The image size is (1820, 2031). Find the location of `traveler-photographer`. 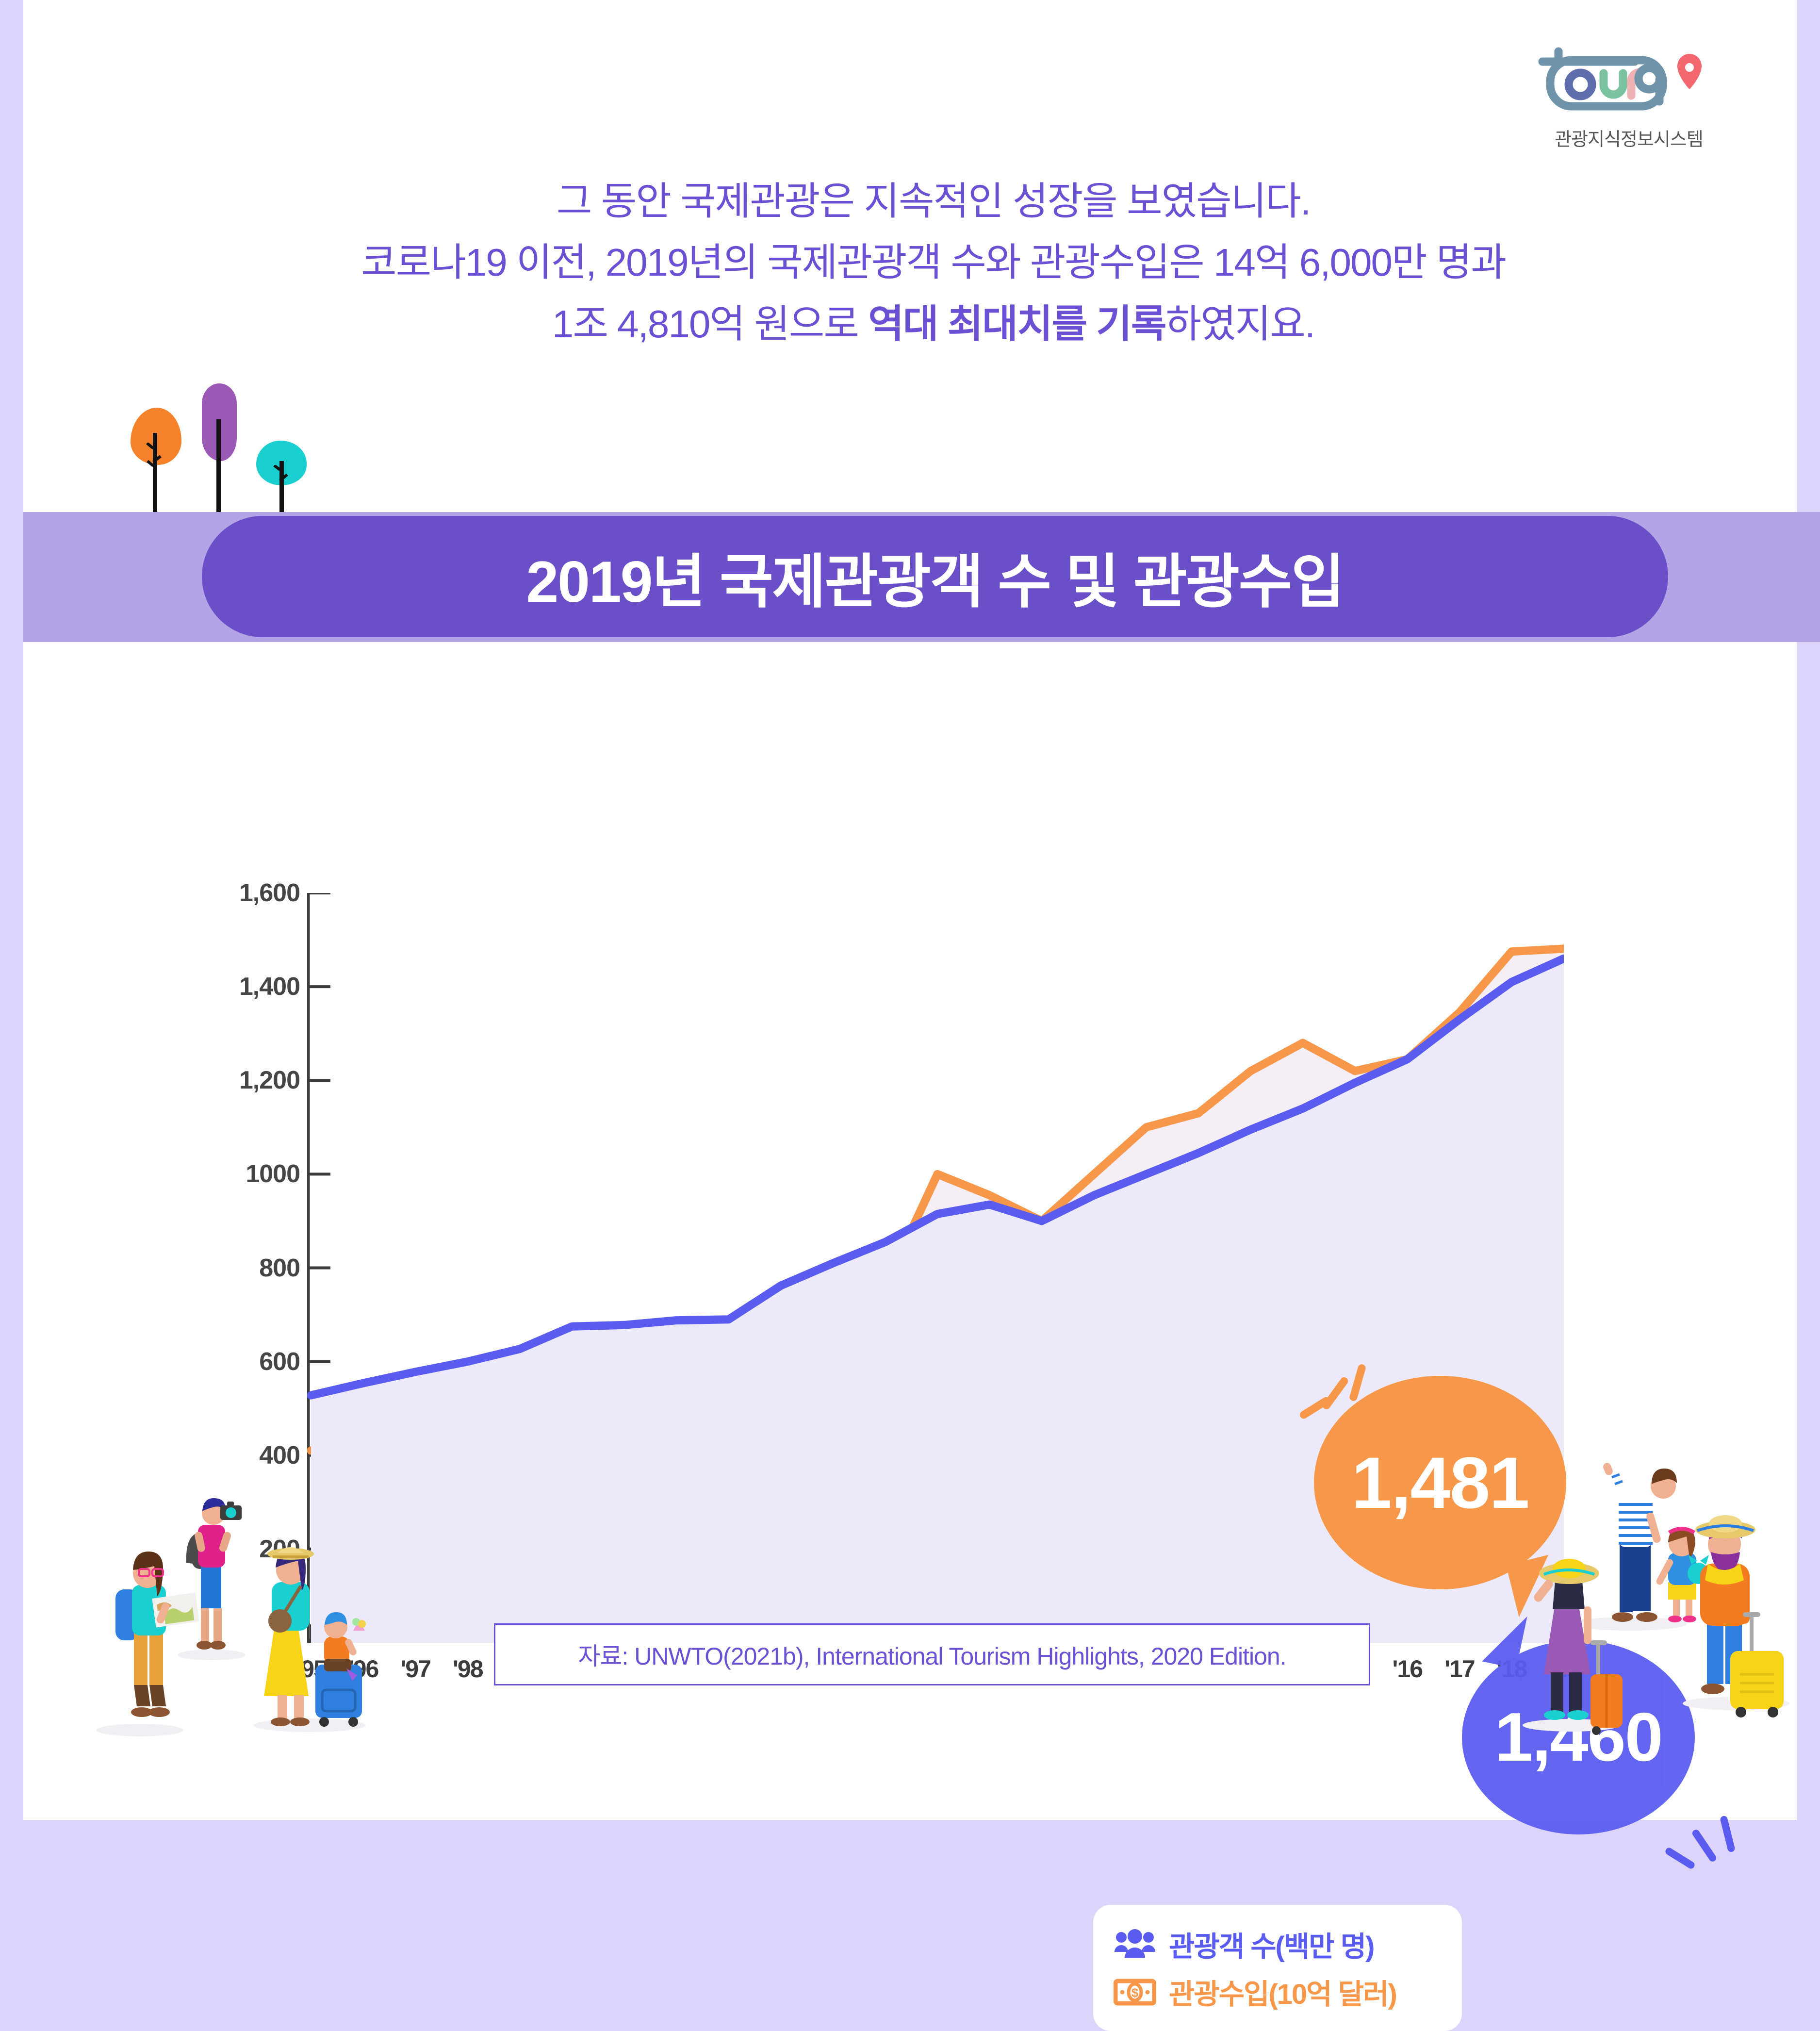

traveler-photographer is located at coordinates (214, 1574).